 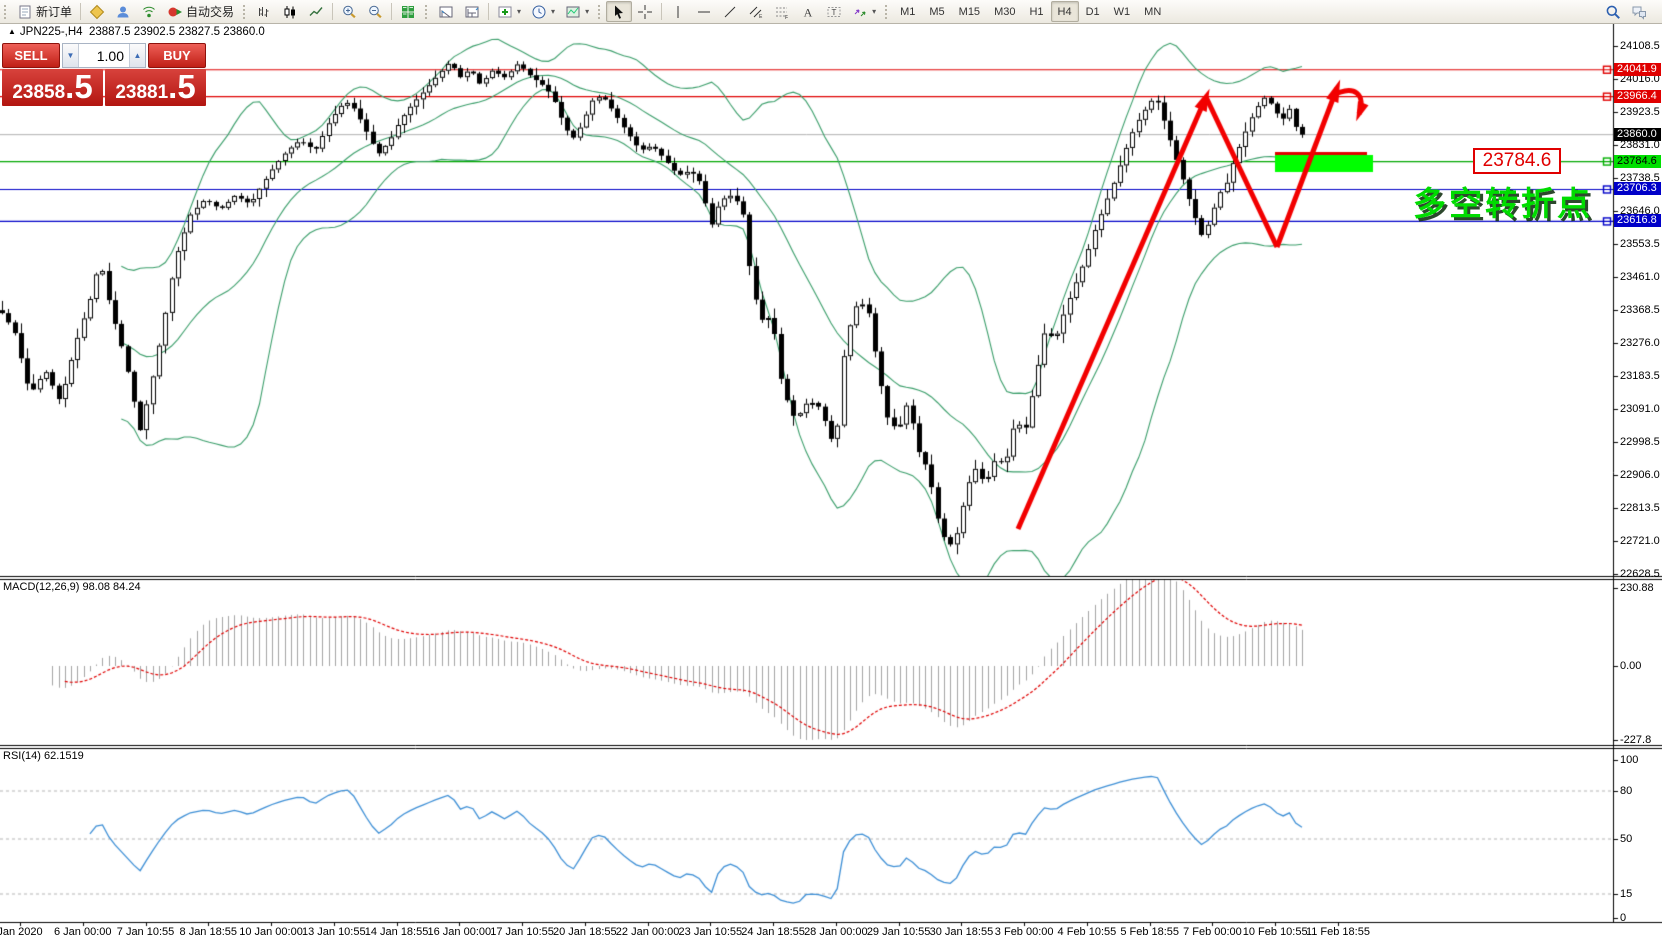 What do you see at coordinates (177, 55) in the screenshot?
I see `buy-button: BUY` at bounding box center [177, 55].